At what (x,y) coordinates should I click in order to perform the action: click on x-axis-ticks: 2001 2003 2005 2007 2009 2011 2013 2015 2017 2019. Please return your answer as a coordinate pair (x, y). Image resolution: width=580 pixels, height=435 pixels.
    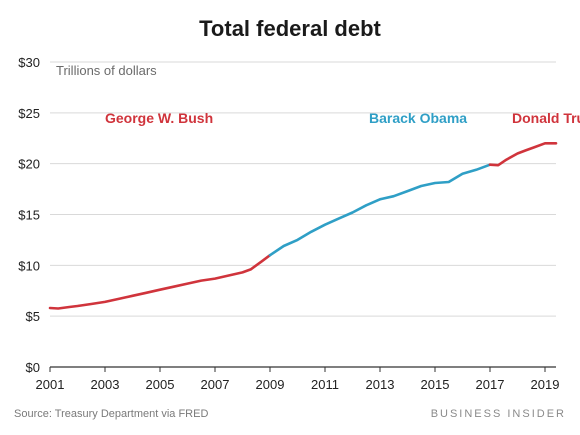
    Looking at the image, I should click on (298, 379).